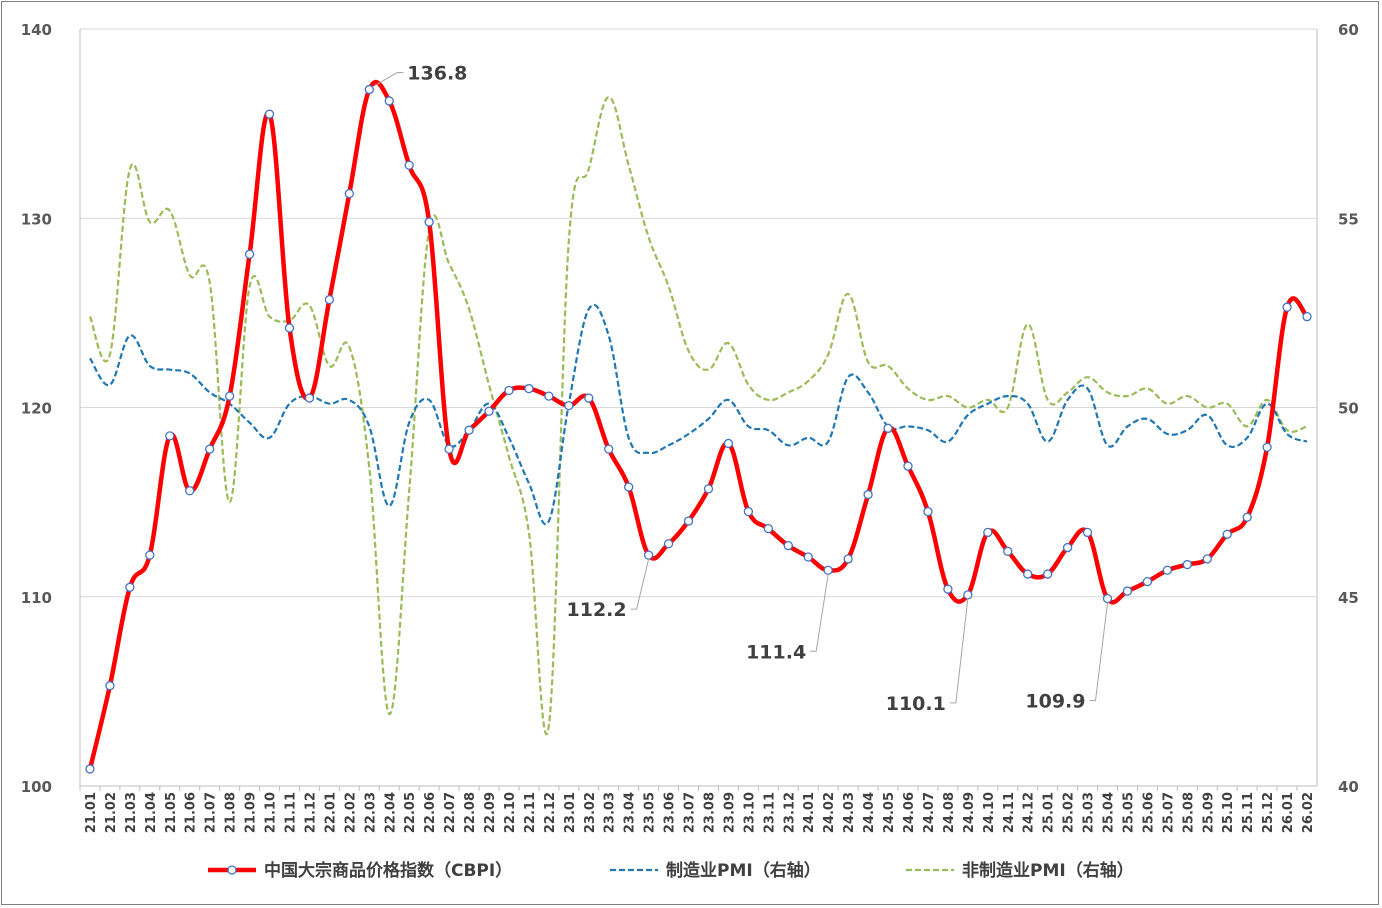 The image size is (1382, 908). I want to click on x-tick-label: 21.03, so click(131, 812).